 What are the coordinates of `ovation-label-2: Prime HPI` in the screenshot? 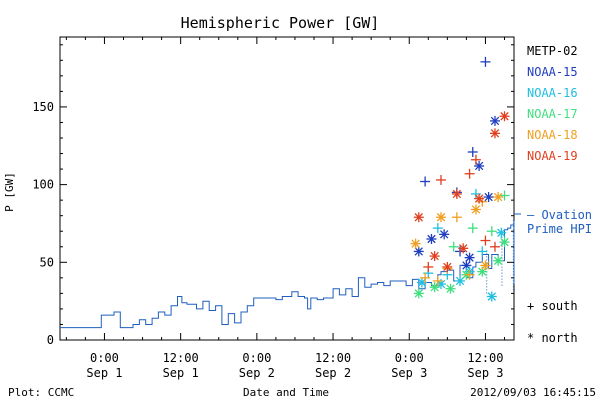 It's located at (559, 229).